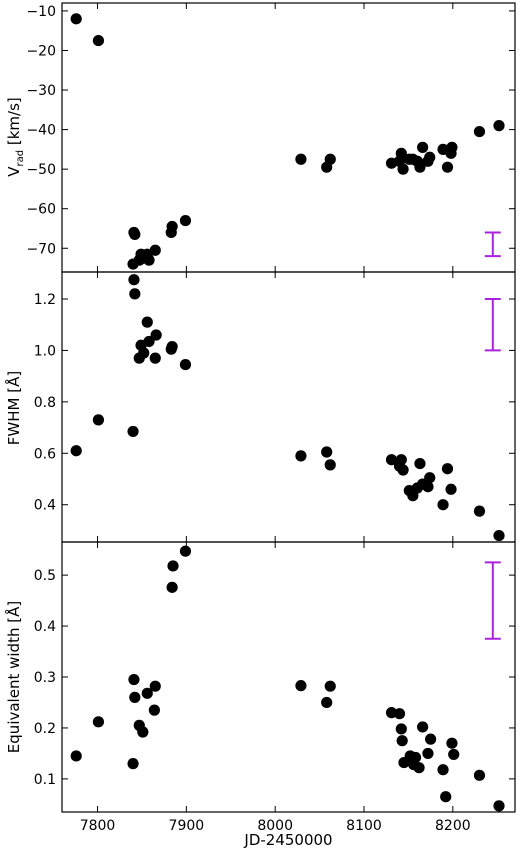  Describe the element at coordinates (15, 137) in the screenshot. I see `panel-radial-velocity-ylabel: Vrad [km/s]` at that location.